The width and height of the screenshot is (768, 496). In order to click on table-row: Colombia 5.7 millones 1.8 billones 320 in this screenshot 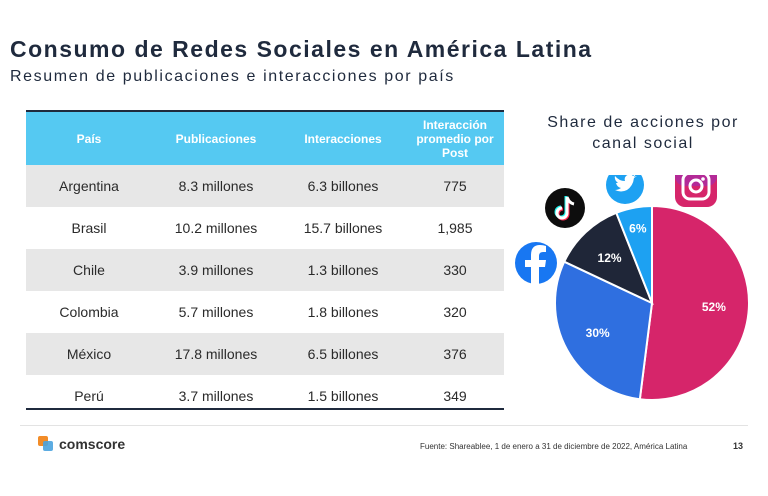, I will do `click(265, 312)`.